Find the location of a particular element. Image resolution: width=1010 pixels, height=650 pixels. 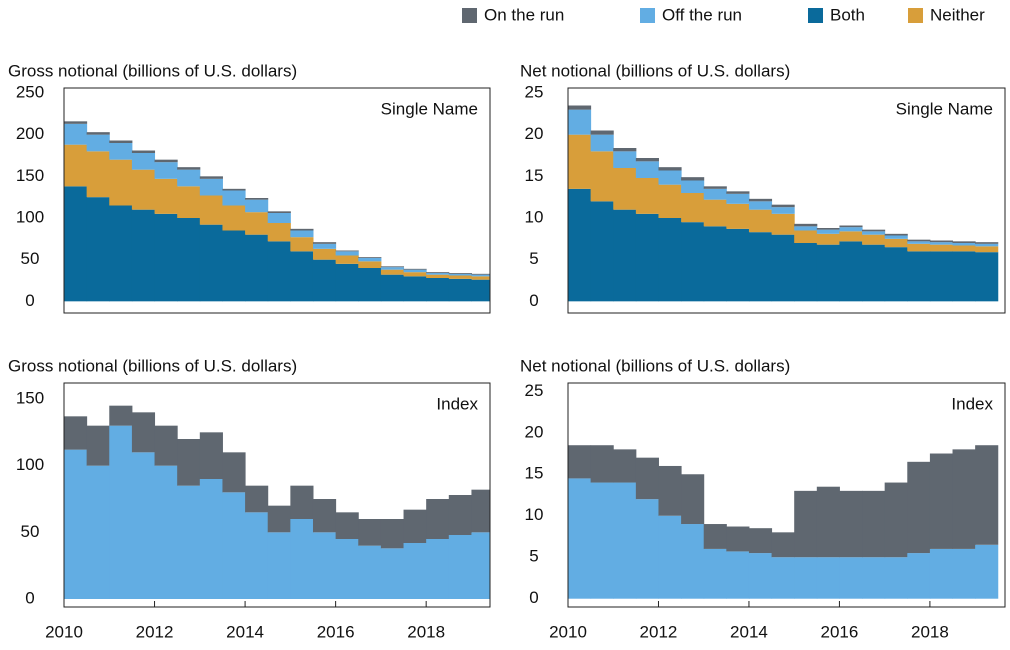

y-tick-label: 0 is located at coordinates (29, 597).